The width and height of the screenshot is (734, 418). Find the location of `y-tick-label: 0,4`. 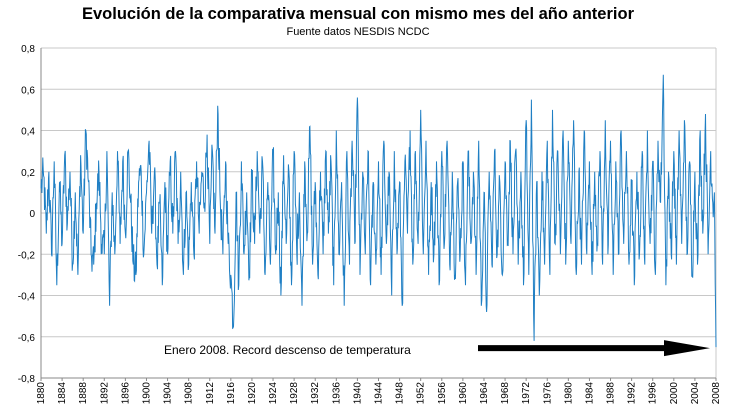

y-tick-label: 0,4 is located at coordinates (28, 132).